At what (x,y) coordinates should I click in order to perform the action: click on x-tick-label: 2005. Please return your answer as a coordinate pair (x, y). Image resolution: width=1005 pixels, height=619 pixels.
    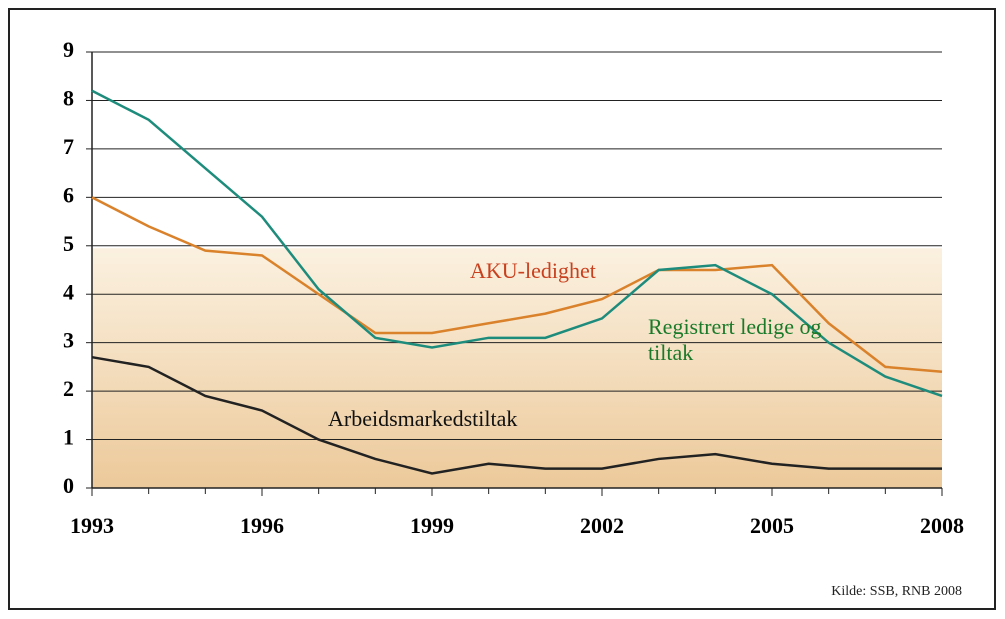
    Looking at the image, I should click on (772, 525).